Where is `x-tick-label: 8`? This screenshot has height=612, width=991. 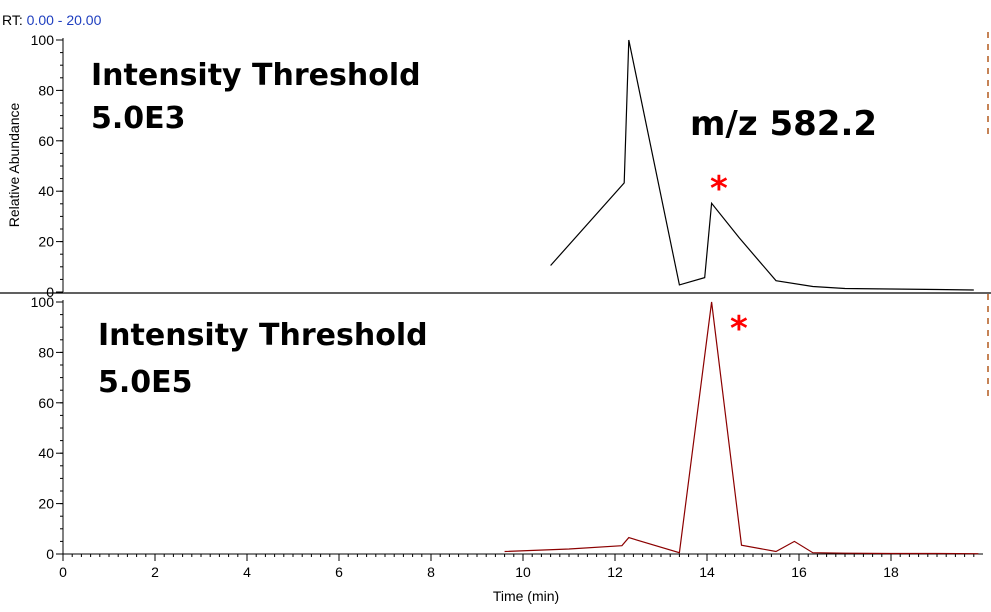
x-tick-label: 8 is located at coordinates (431, 572).